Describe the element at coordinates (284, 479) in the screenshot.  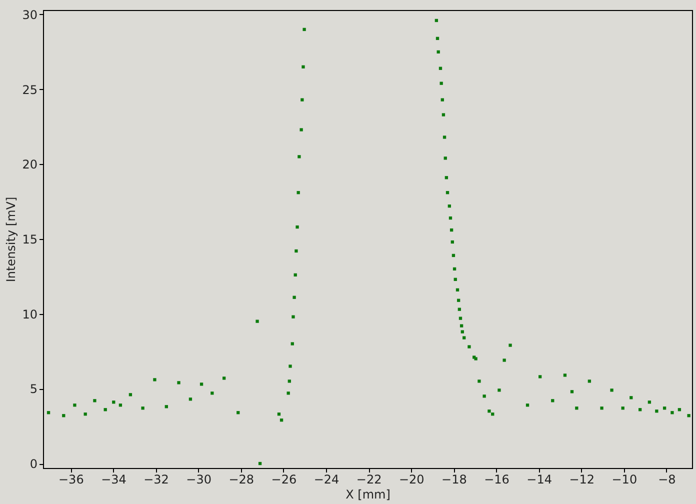
I see `x-tick-label: −26` at that location.